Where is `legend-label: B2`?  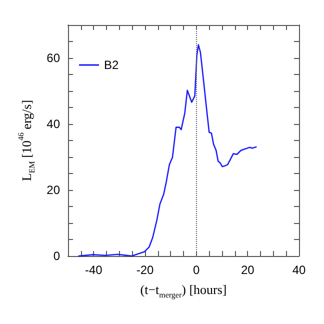 legend-label: B2 is located at coordinates (112, 65).